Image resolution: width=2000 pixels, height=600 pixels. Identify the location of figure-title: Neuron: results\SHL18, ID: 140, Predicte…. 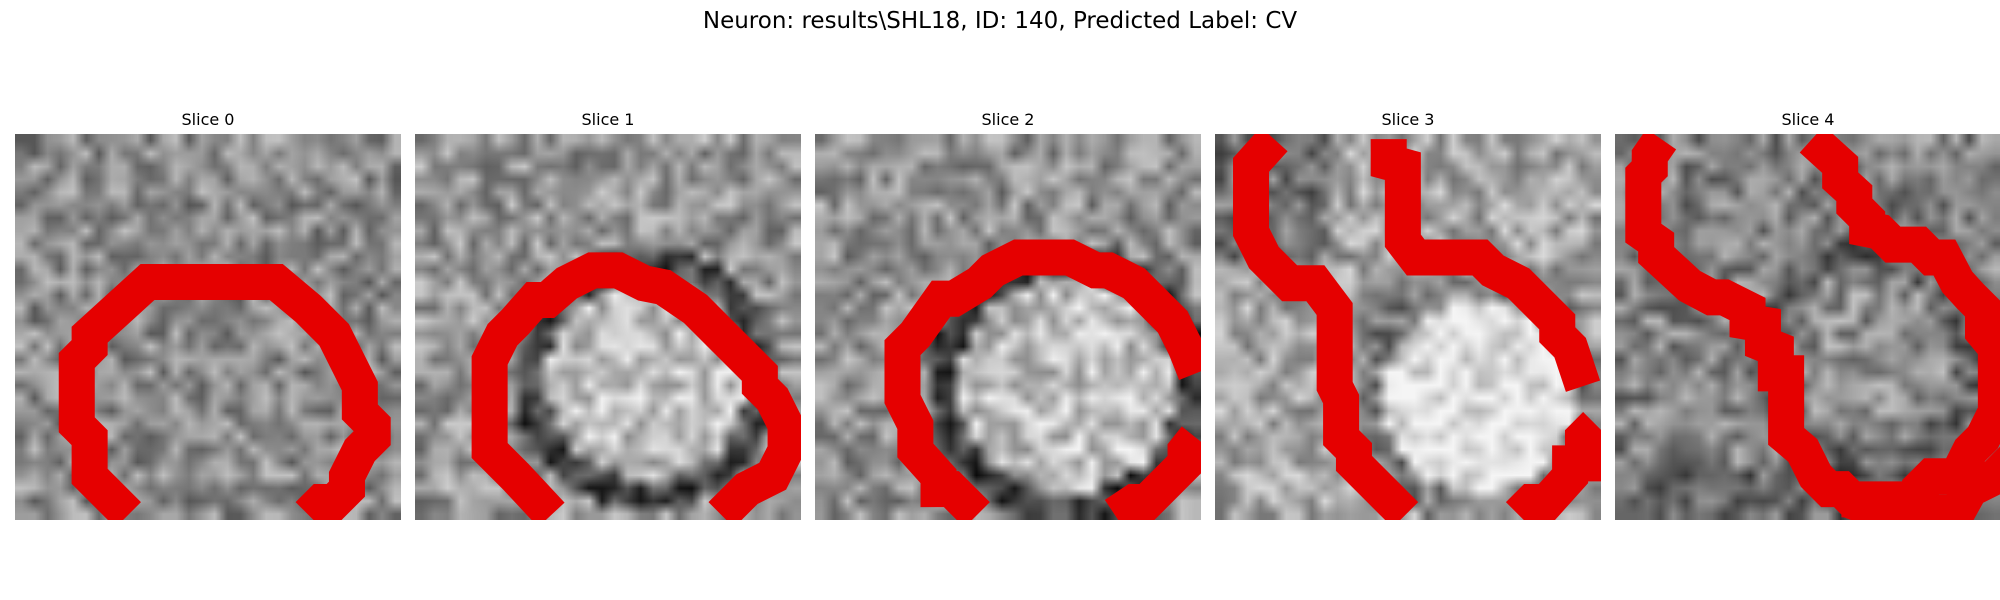
(1000, 21).